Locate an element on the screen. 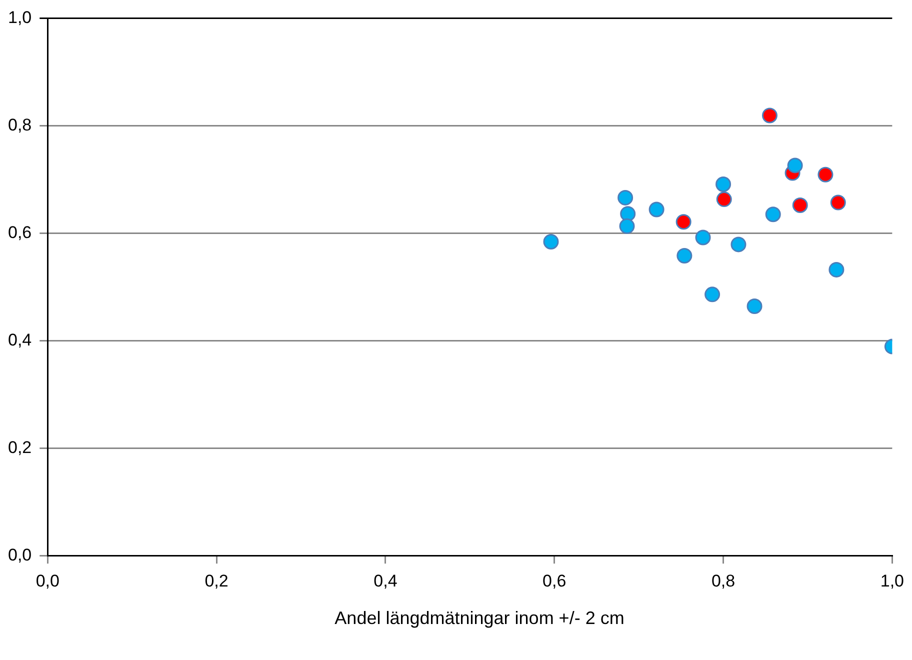 The image size is (912, 660). x-tick-label: 1,0 is located at coordinates (892, 580).